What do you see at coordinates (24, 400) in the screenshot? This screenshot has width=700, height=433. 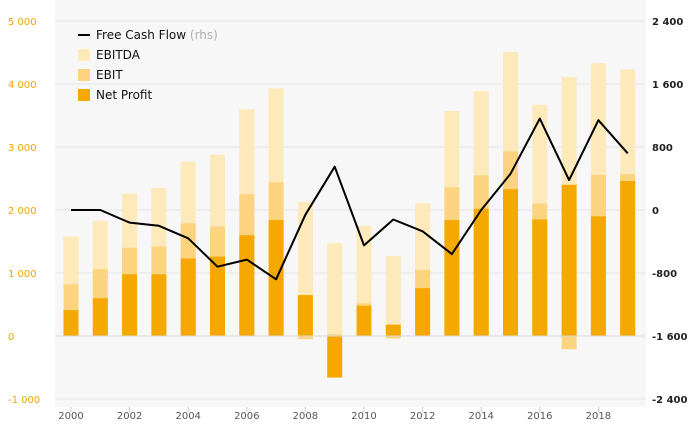 I see `left-tick-label: -1 000` at bounding box center [24, 400].